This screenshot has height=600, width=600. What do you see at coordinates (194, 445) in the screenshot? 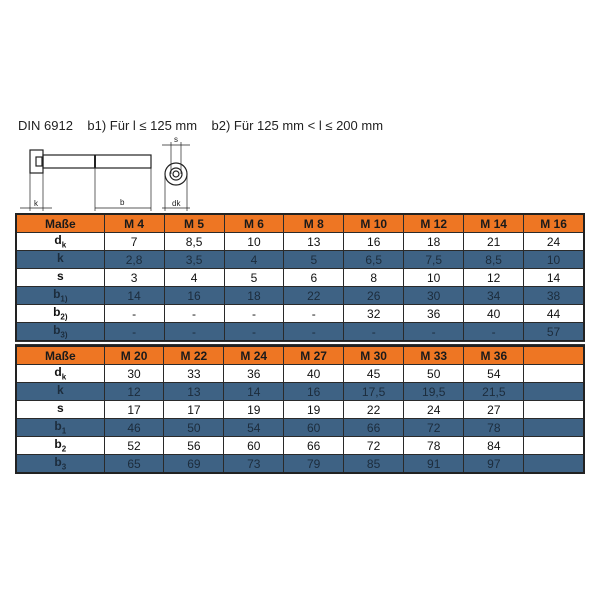
I see `table-cell: 56` at bounding box center [194, 445].